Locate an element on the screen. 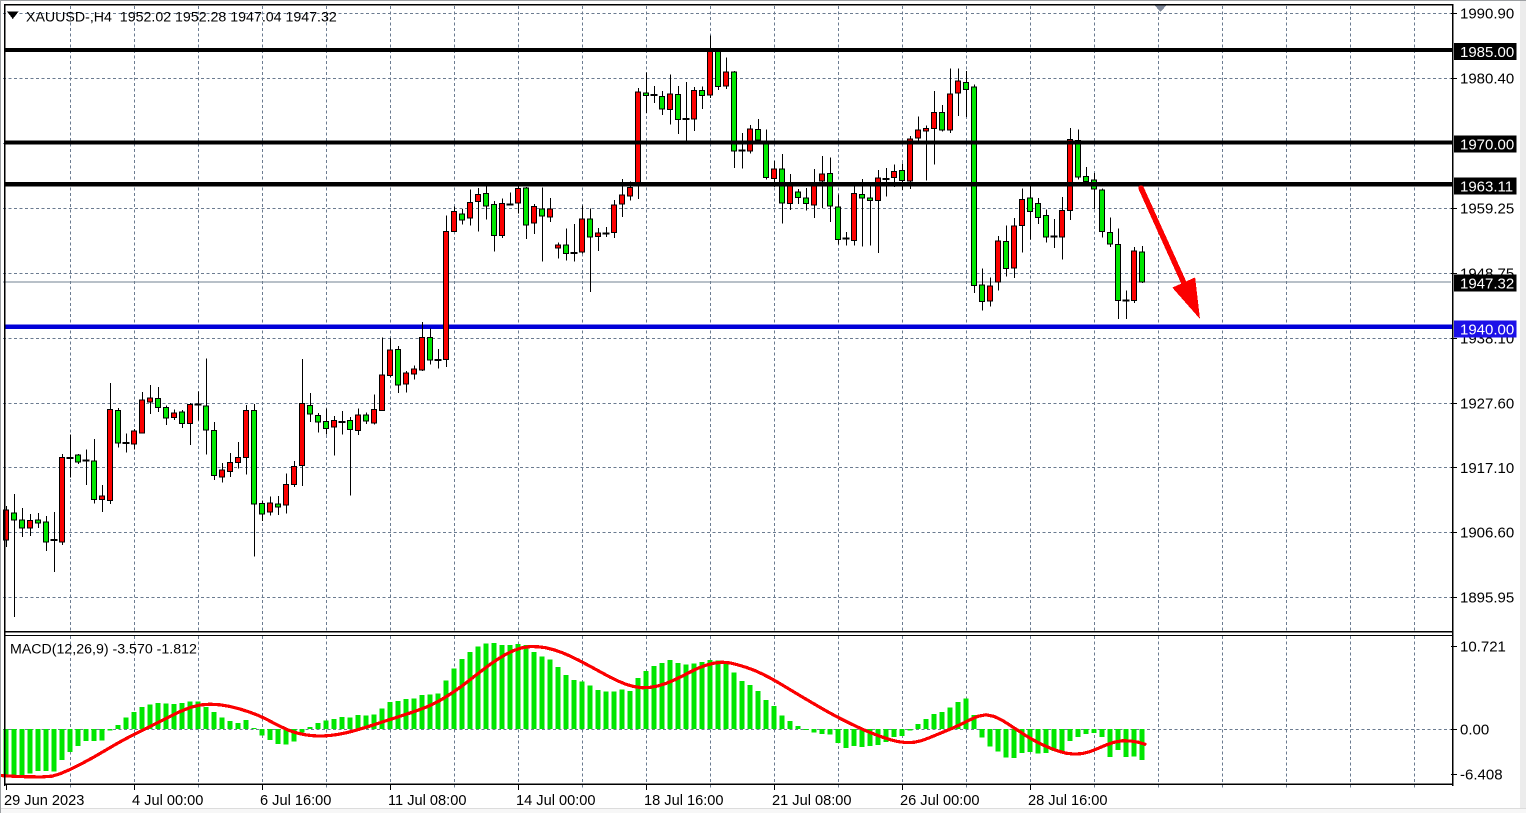 This screenshot has width=1526, height=818. svg-text: 10.721 is located at coordinates (1483, 646).